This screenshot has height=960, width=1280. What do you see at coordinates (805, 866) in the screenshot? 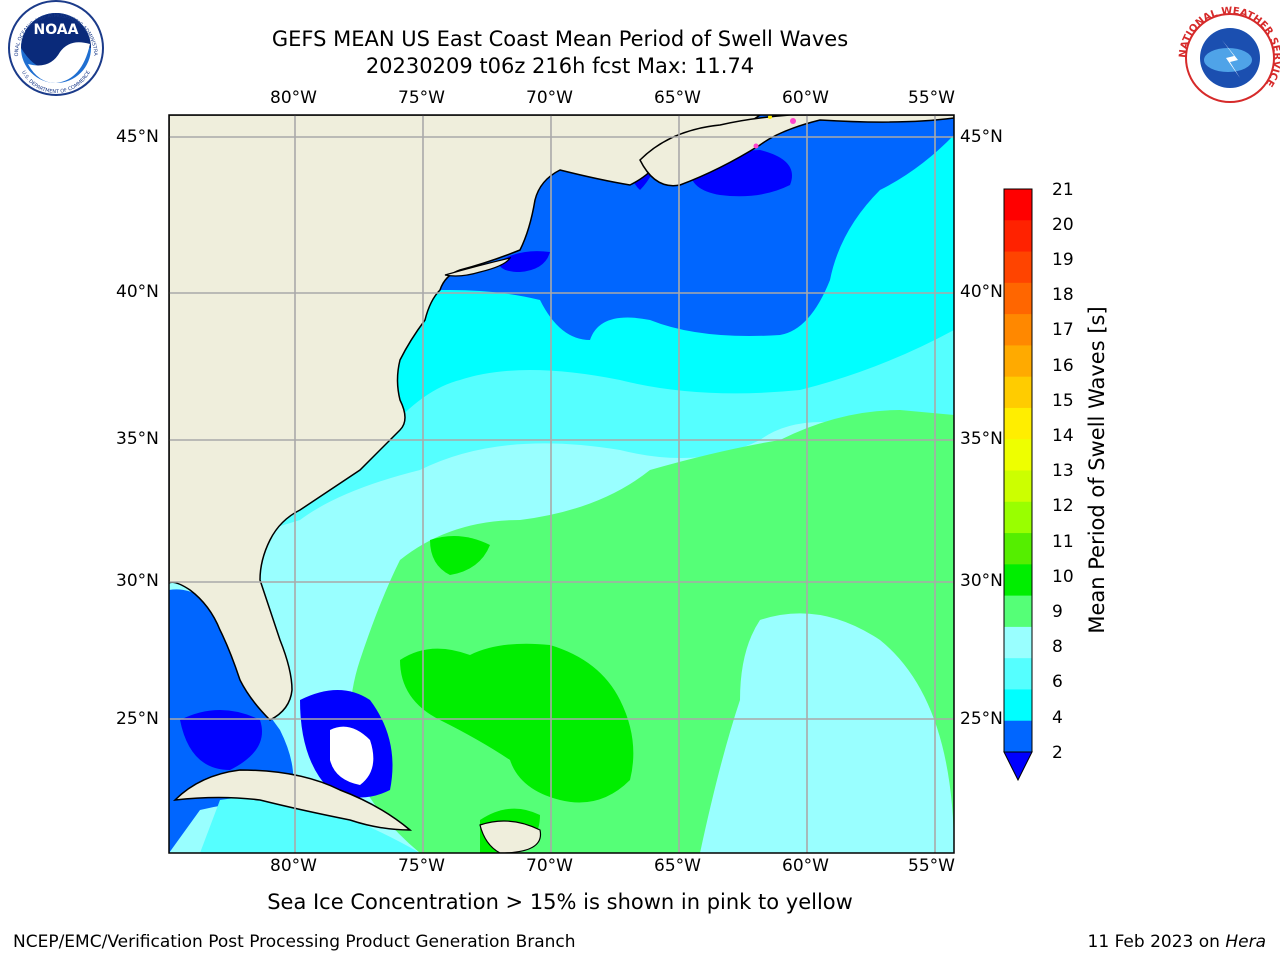
I see `lon-label-bottom: 60°W` at bounding box center [805, 866].